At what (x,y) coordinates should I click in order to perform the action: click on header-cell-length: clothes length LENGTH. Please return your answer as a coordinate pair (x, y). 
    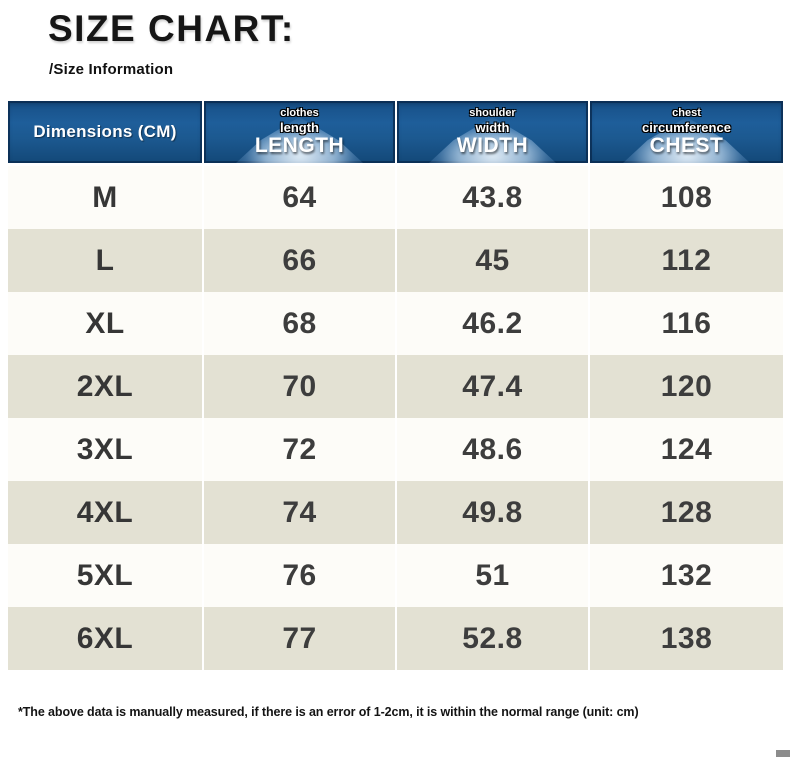
    Looking at the image, I should click on (299, 132).